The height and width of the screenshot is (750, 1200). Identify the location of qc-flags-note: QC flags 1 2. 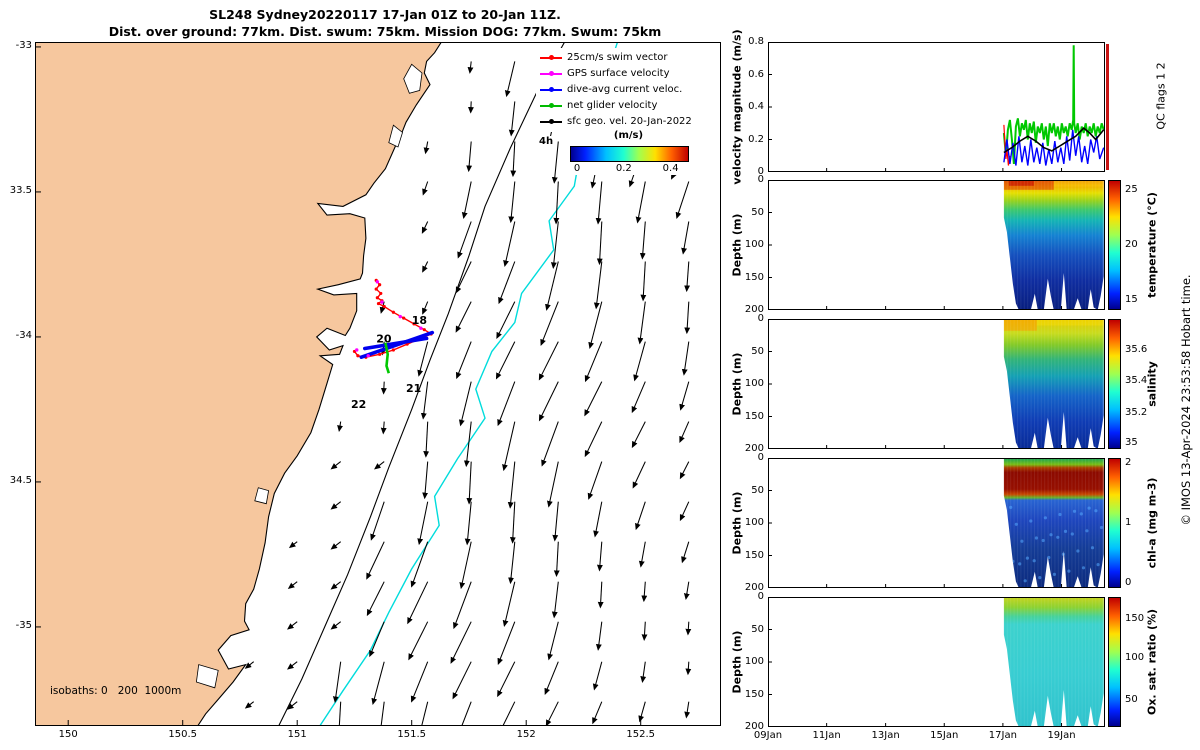
(1161, 96).